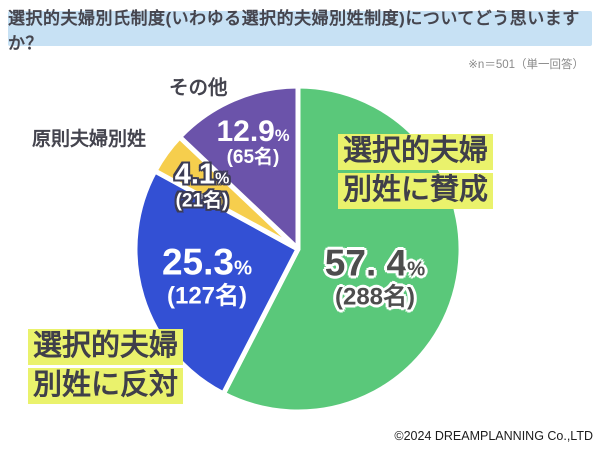 The width and height of the screenshot is (600, 450). I want to click on callout-agree-line2: 別姓に賛成, so click(416, 191).